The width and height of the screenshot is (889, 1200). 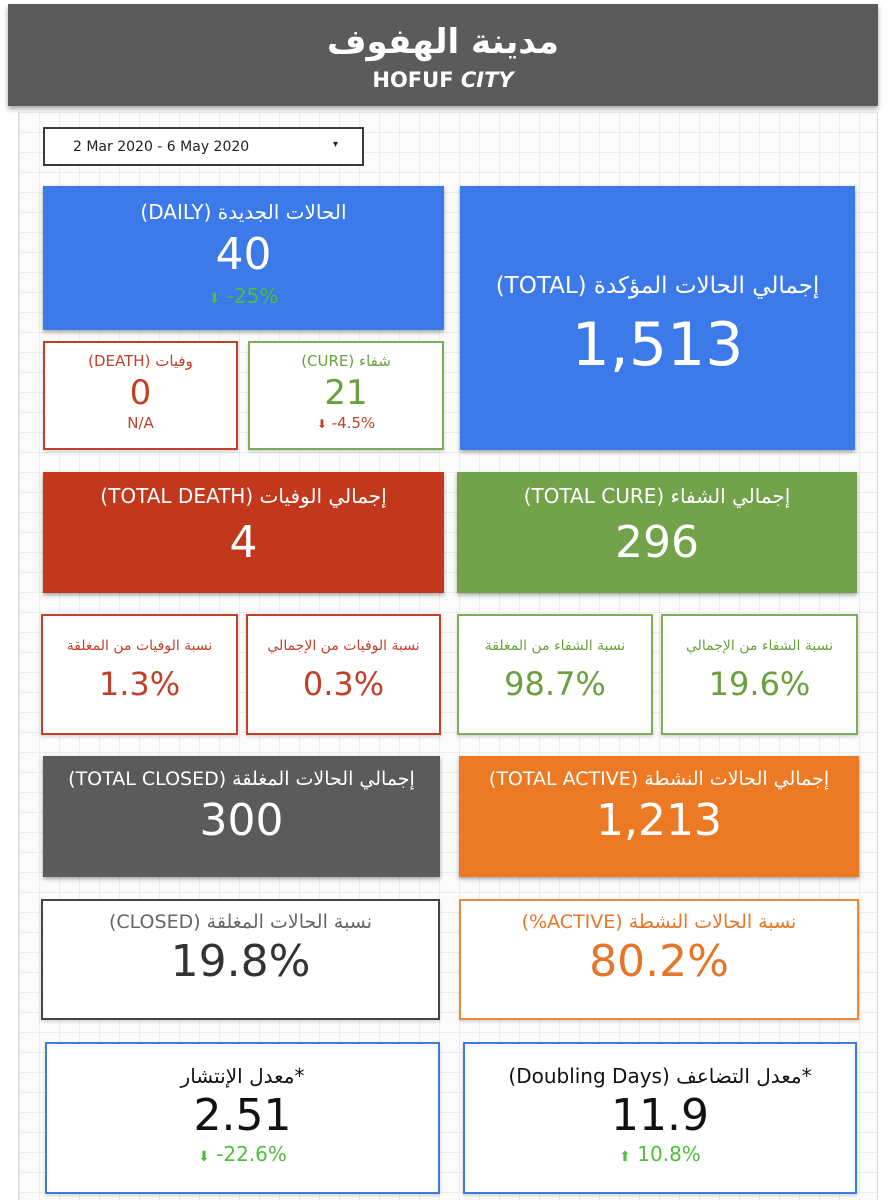 I want to click on new-cases-label: الحالات الجديدة (DAILY), so click(x=243, y=212).